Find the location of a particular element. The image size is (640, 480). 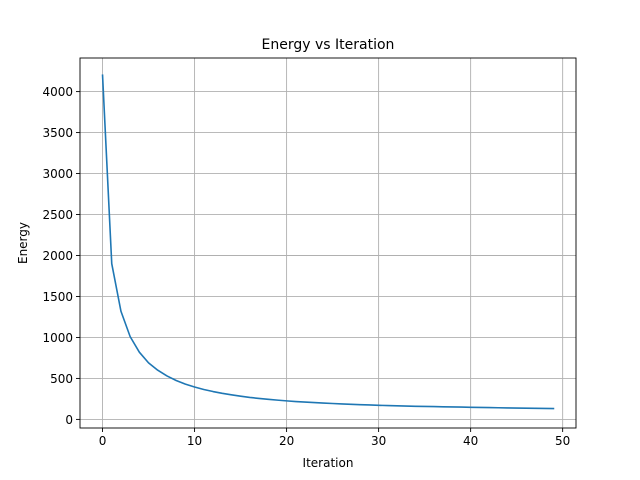

x-tick-label: 20 is located at coordinates (286, 441).